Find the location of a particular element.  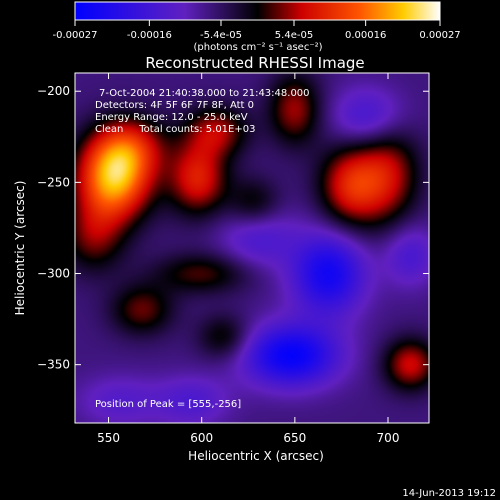

colorbar-tick-label: -0.00016 is located at coordinates (149, 35).